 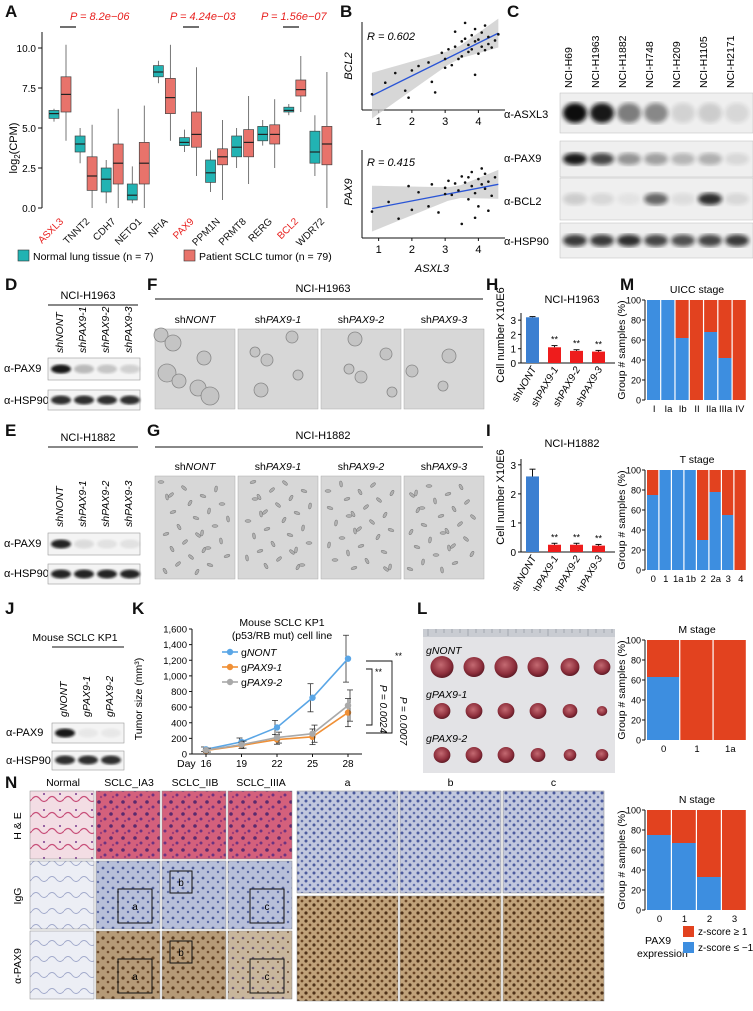 I want to click on k-xtick: 16, so click(x=206, y=764).